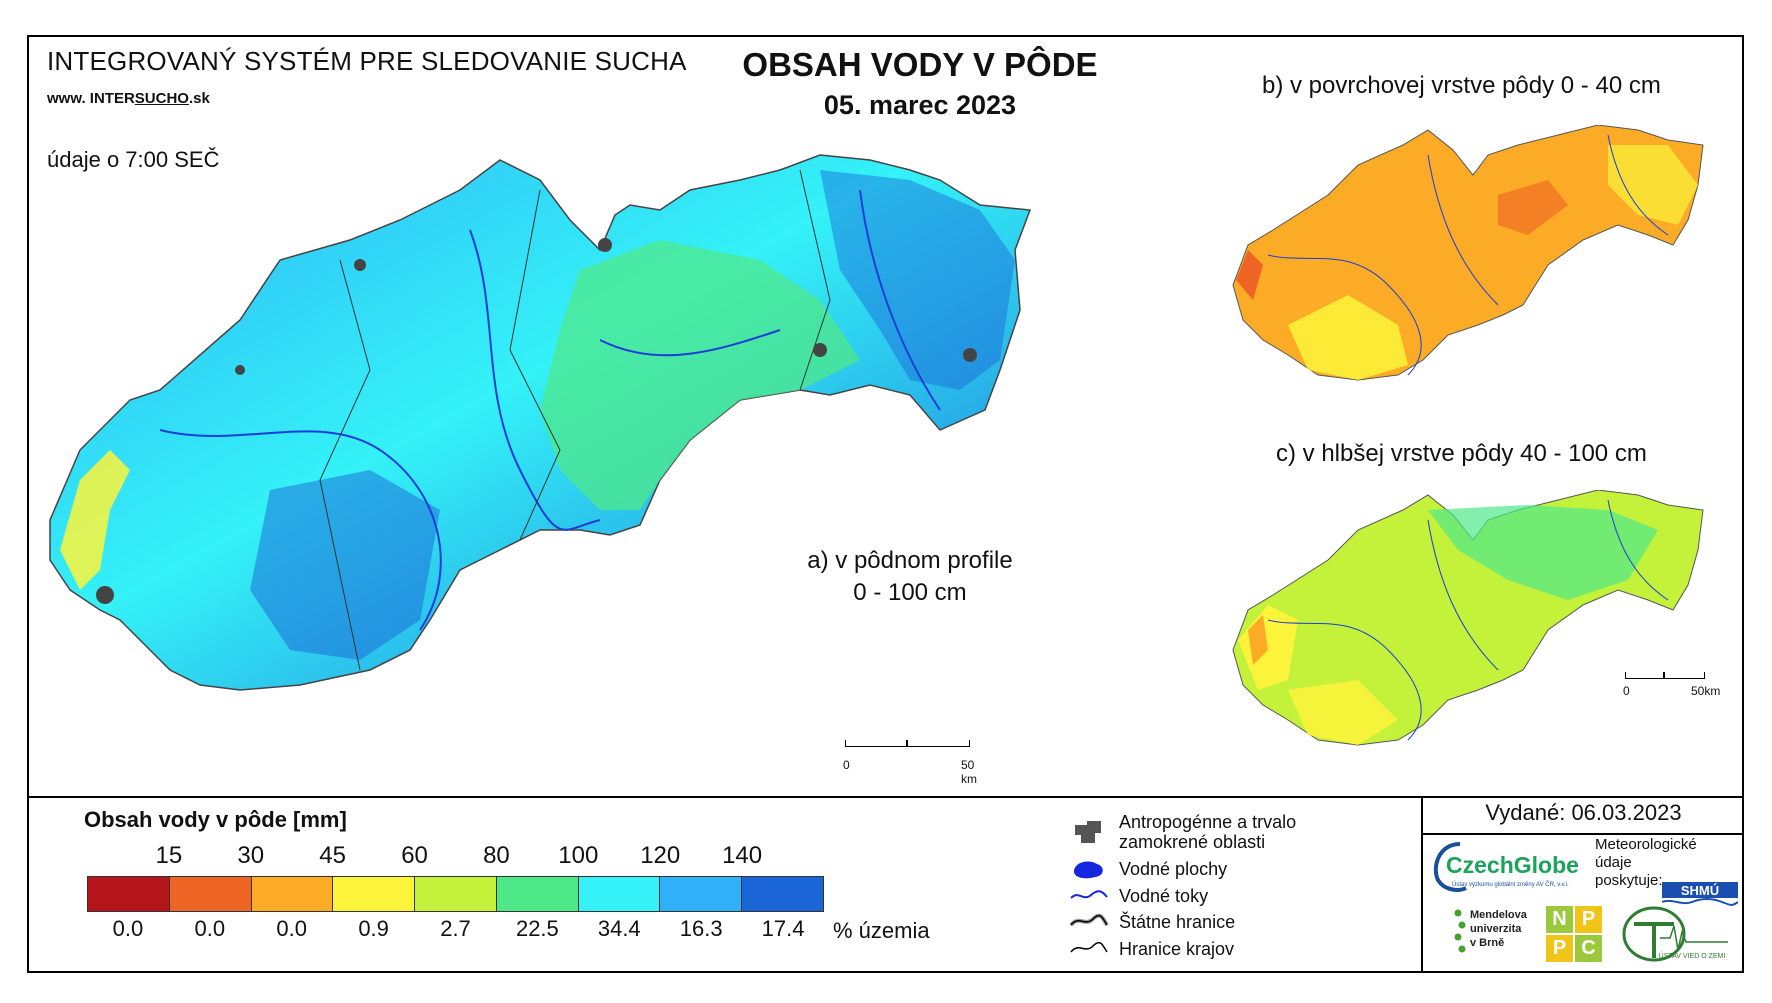 This screenshot has width=1772, height=1003. I want to click on legend-symbol-region-border: Hranice krajov, so click(1149, 949).